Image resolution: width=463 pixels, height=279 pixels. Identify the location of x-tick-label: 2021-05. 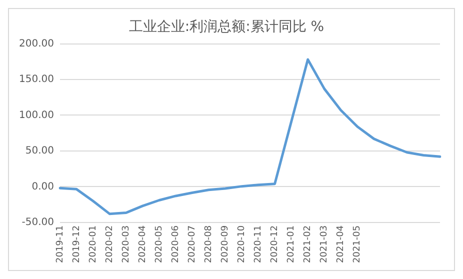
(357, 244).